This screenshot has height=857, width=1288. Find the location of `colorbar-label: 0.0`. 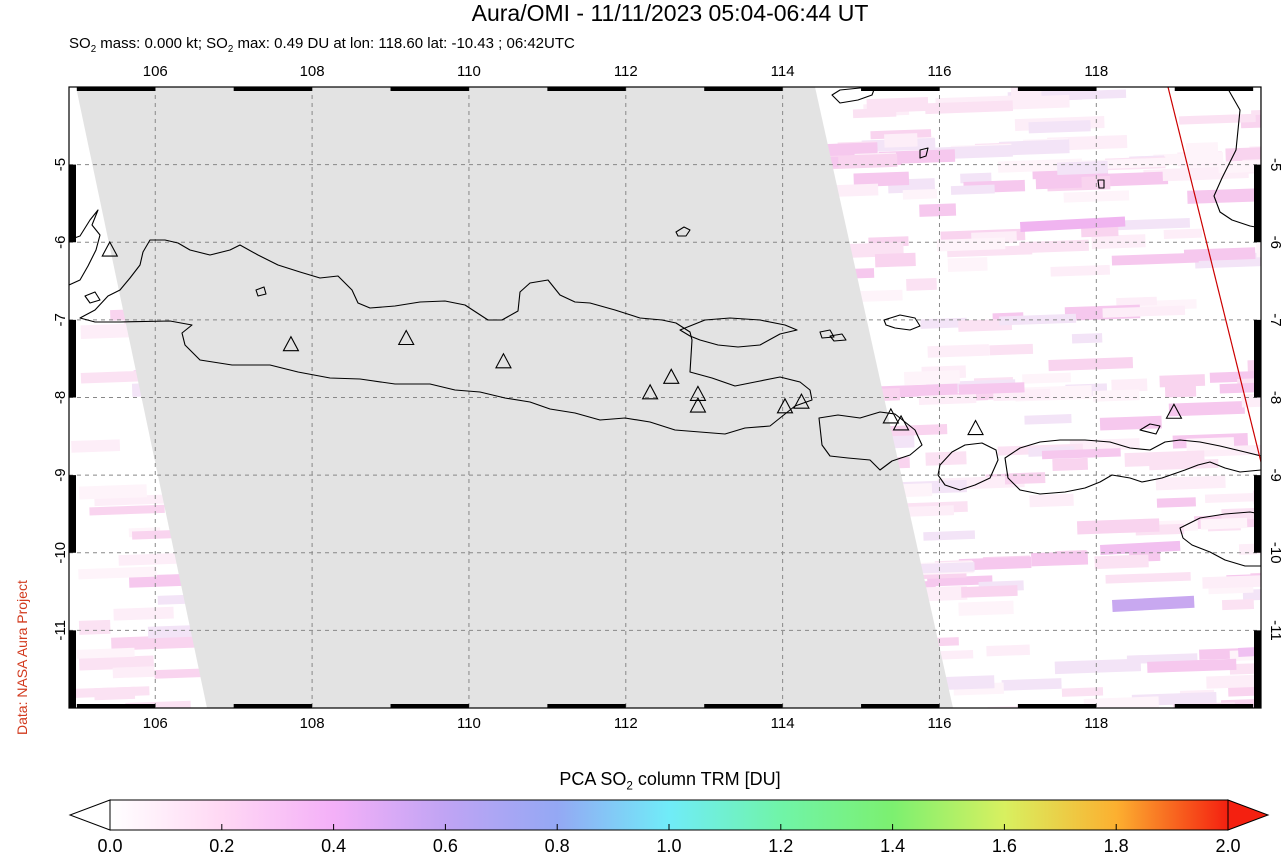

colorbar-label: 0.0 is located at coordinates (110, 846).